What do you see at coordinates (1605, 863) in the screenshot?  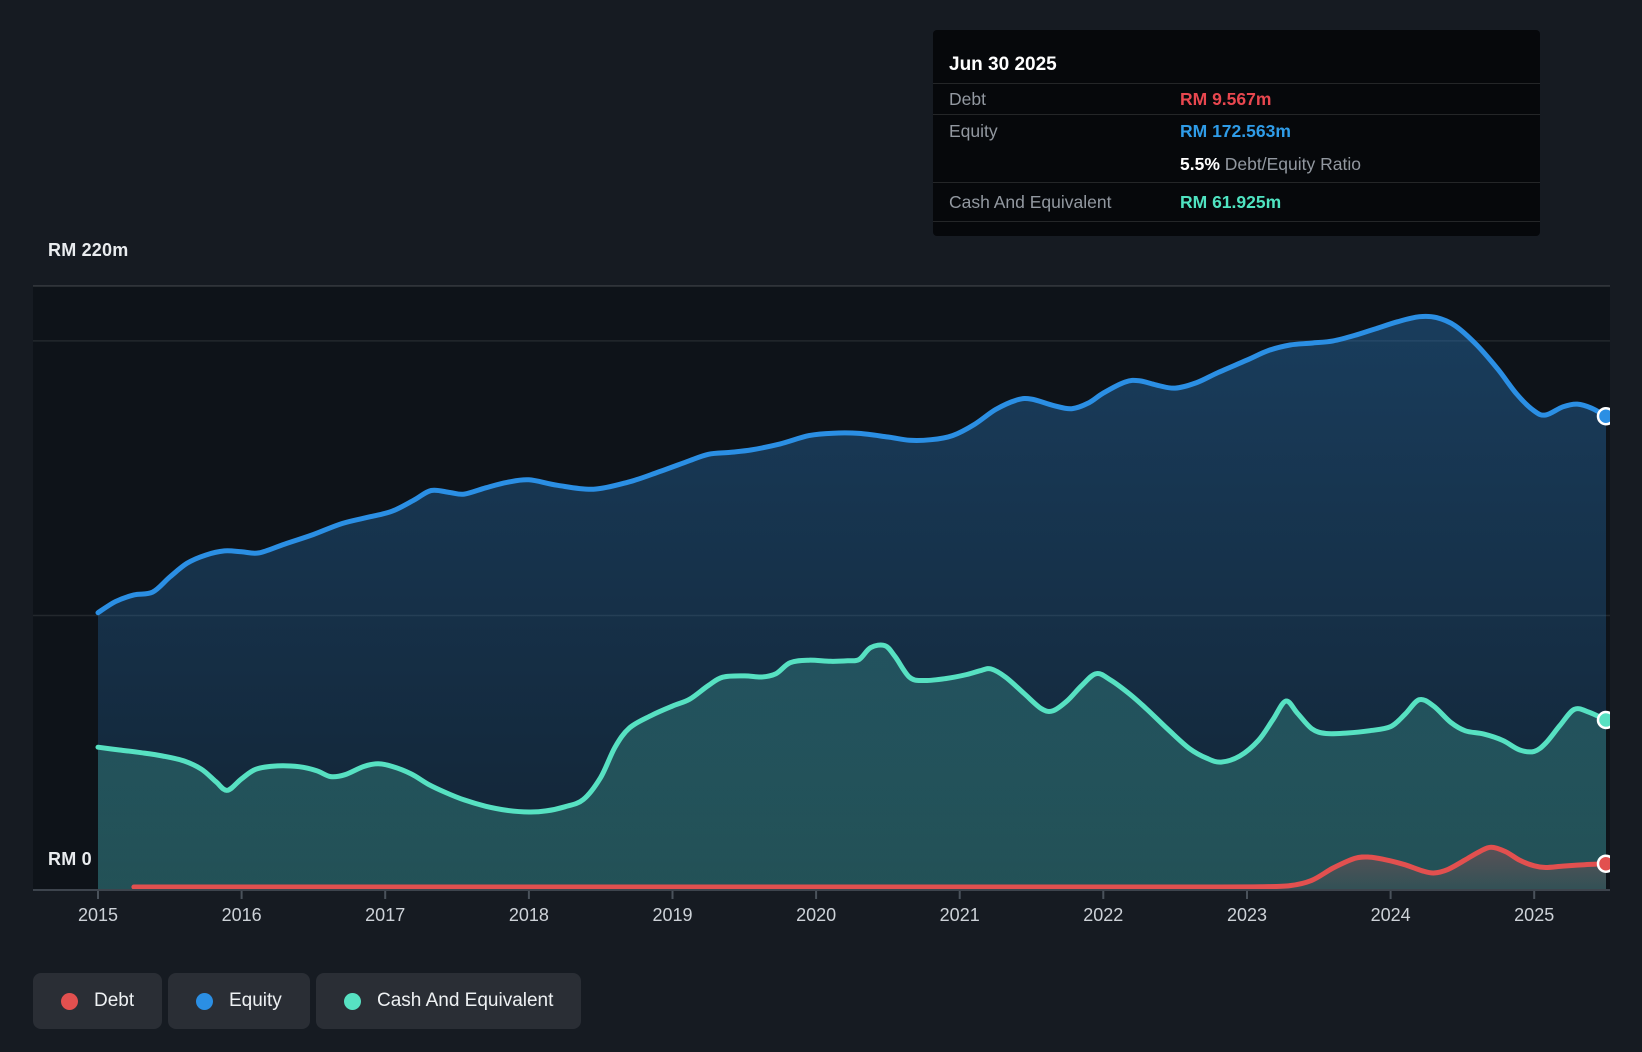 I see `debt-end-marker` at bounding box center [1605, 863].